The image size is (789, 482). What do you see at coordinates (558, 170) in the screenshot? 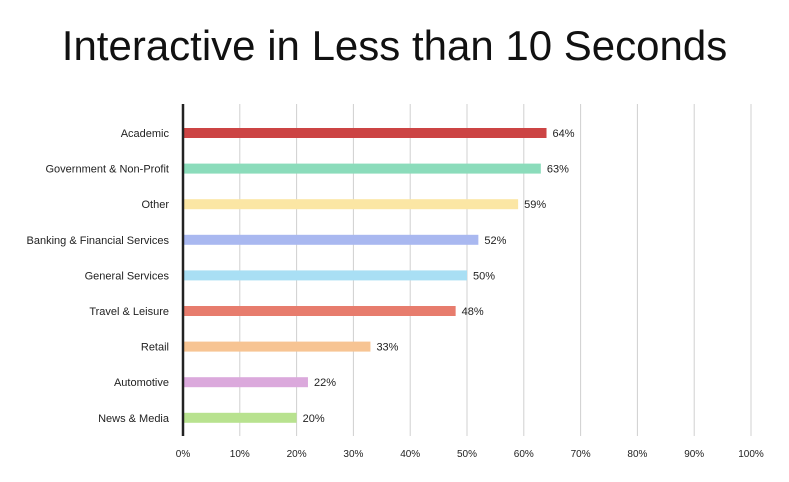
I see `data-label: 63%` at bounding box center [558, 170].